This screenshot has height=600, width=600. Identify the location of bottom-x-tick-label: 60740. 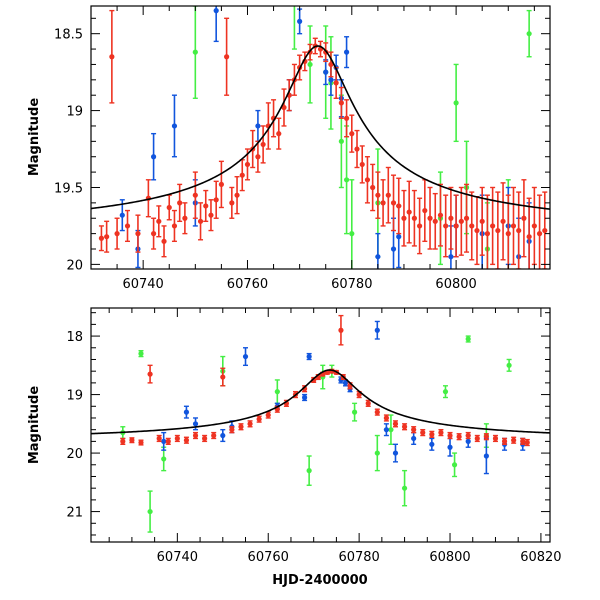
(177, 557).